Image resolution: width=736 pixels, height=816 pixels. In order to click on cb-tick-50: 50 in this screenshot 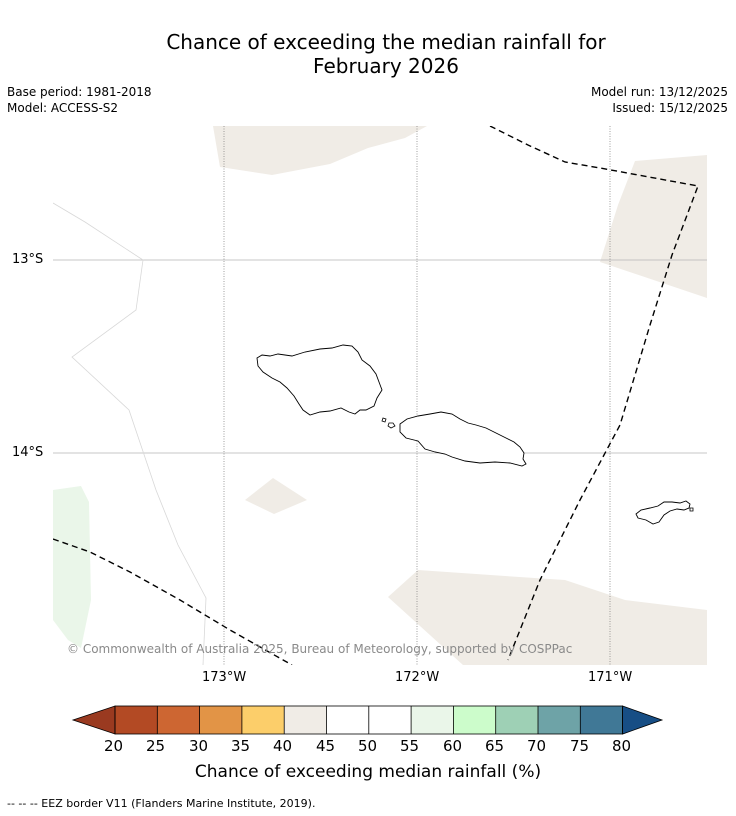, I will do `click(368, 746)`.